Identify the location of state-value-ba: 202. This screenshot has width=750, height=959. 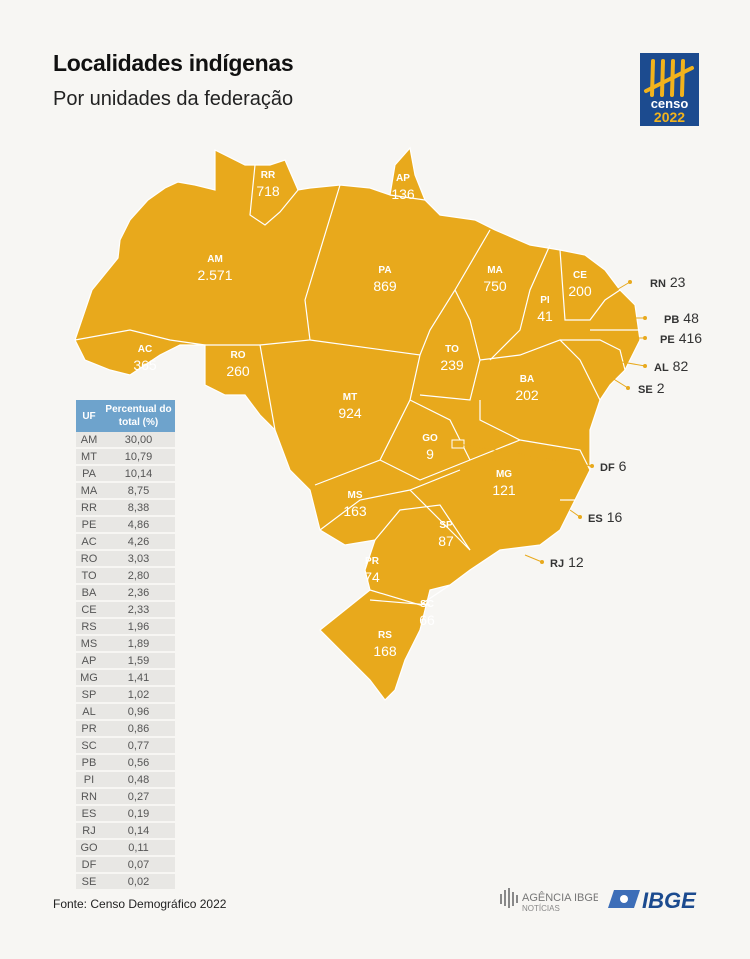
(527, 395).